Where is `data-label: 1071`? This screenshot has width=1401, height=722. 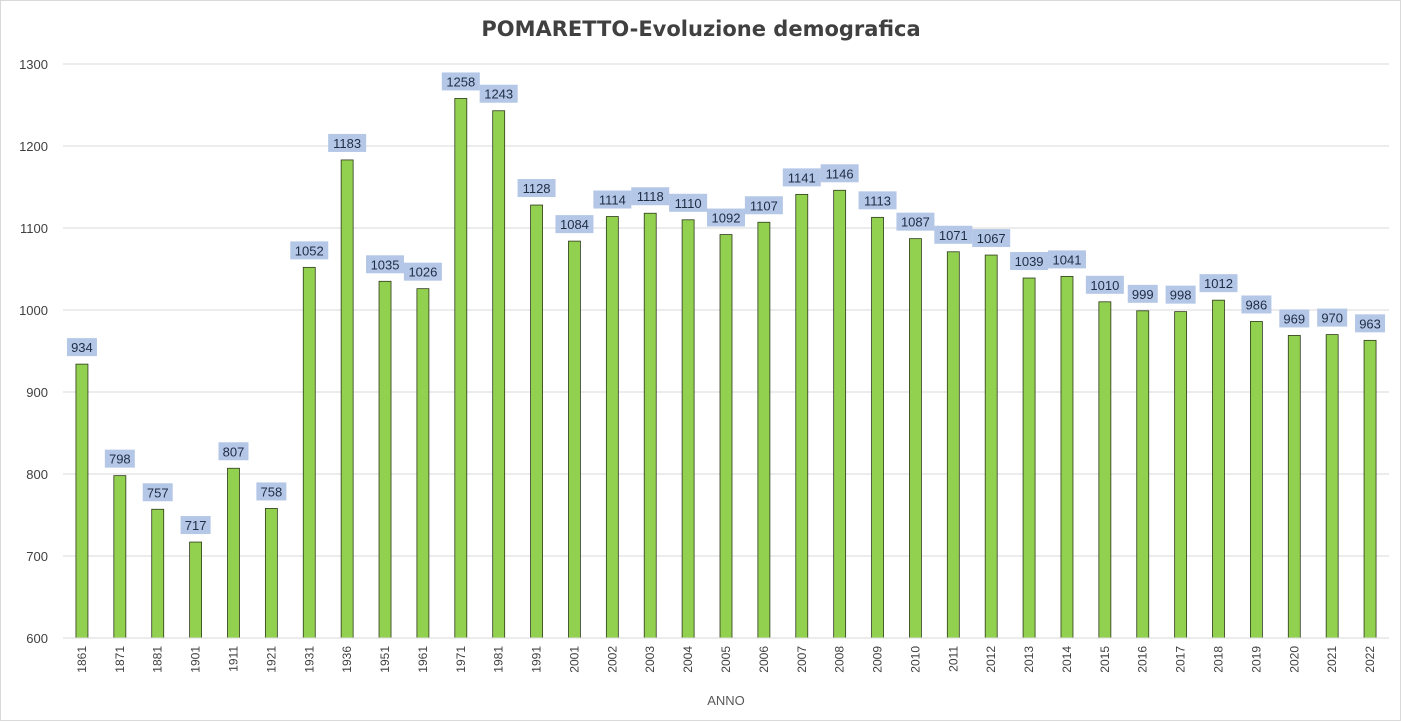
data-label: 1071 is located at coordinates (953, 235).